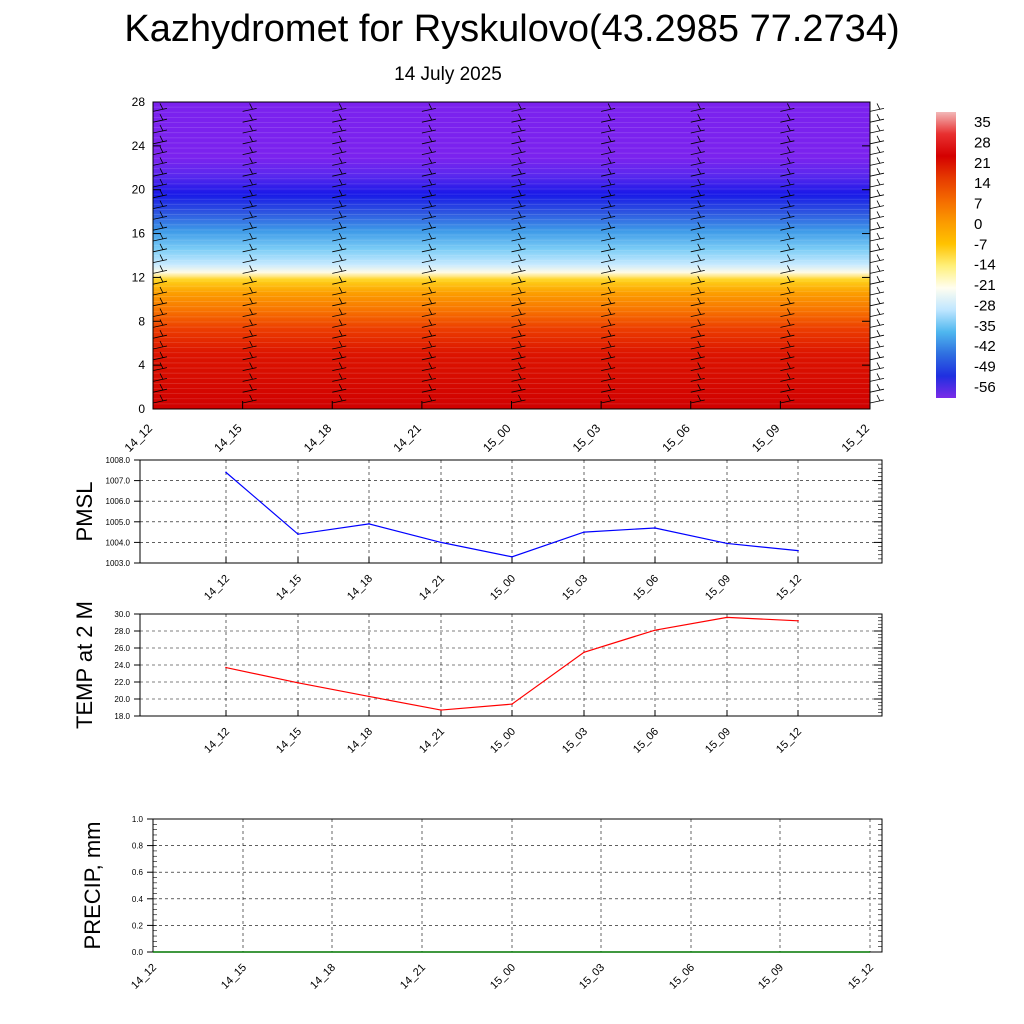 This screenshot has width=1024, height=1024. I want to click on x-tick-label: 14_21, so click(407, 438).